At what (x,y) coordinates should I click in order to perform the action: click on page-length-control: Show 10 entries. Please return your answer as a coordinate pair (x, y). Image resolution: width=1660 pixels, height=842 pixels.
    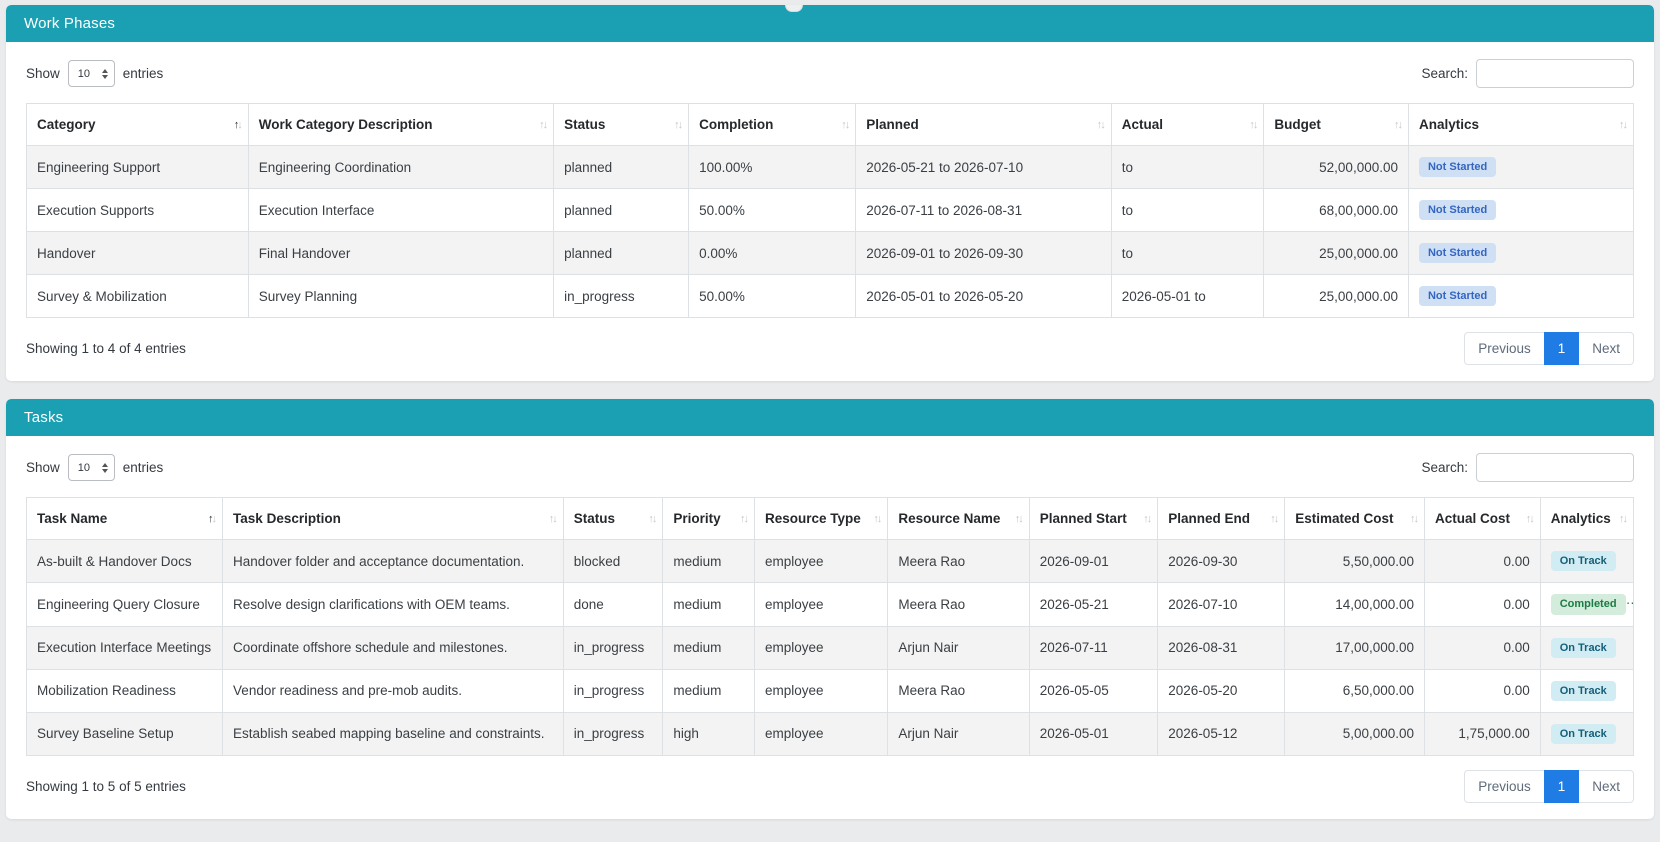
    Looking at the image, I should click on (94, 468).